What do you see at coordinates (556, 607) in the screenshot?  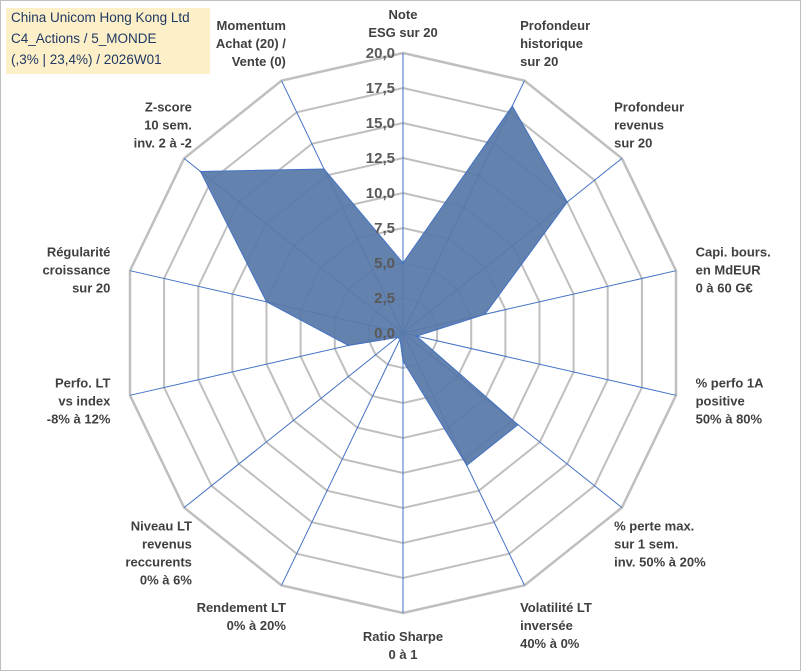 I see `category-label-line: Volatilité LT` at bounding box center [556, 607].